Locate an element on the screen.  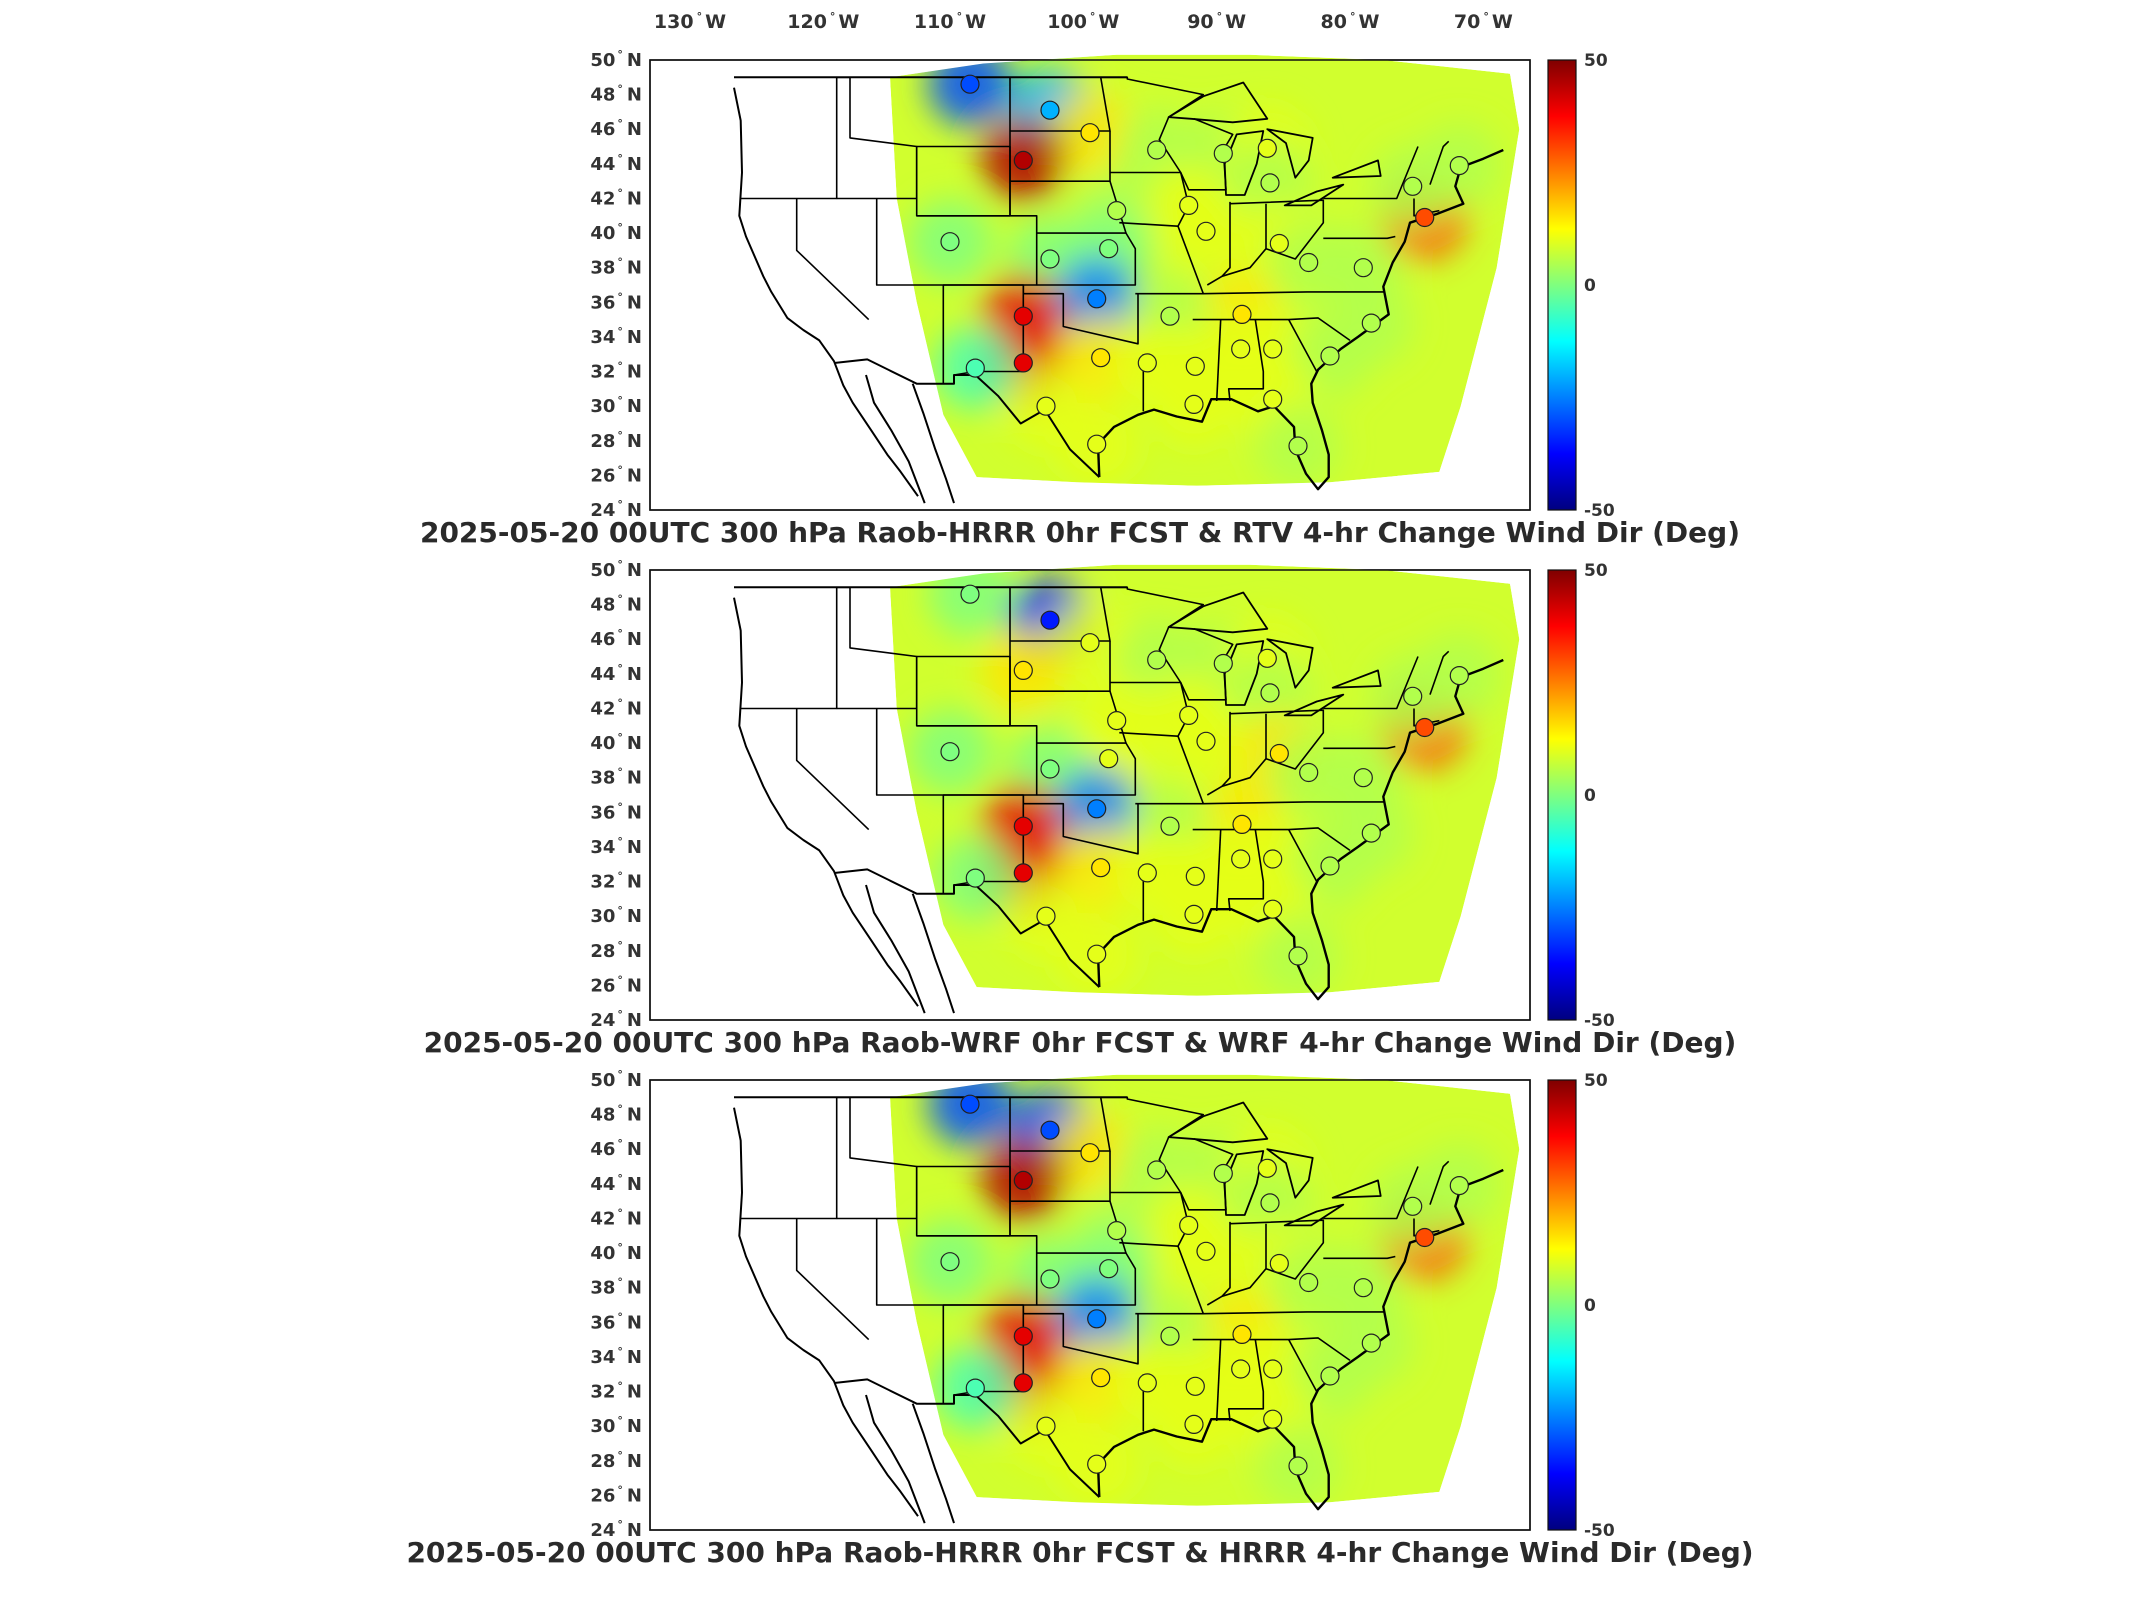
lat-label: 46 ° N is located at coordinates (616, 638).